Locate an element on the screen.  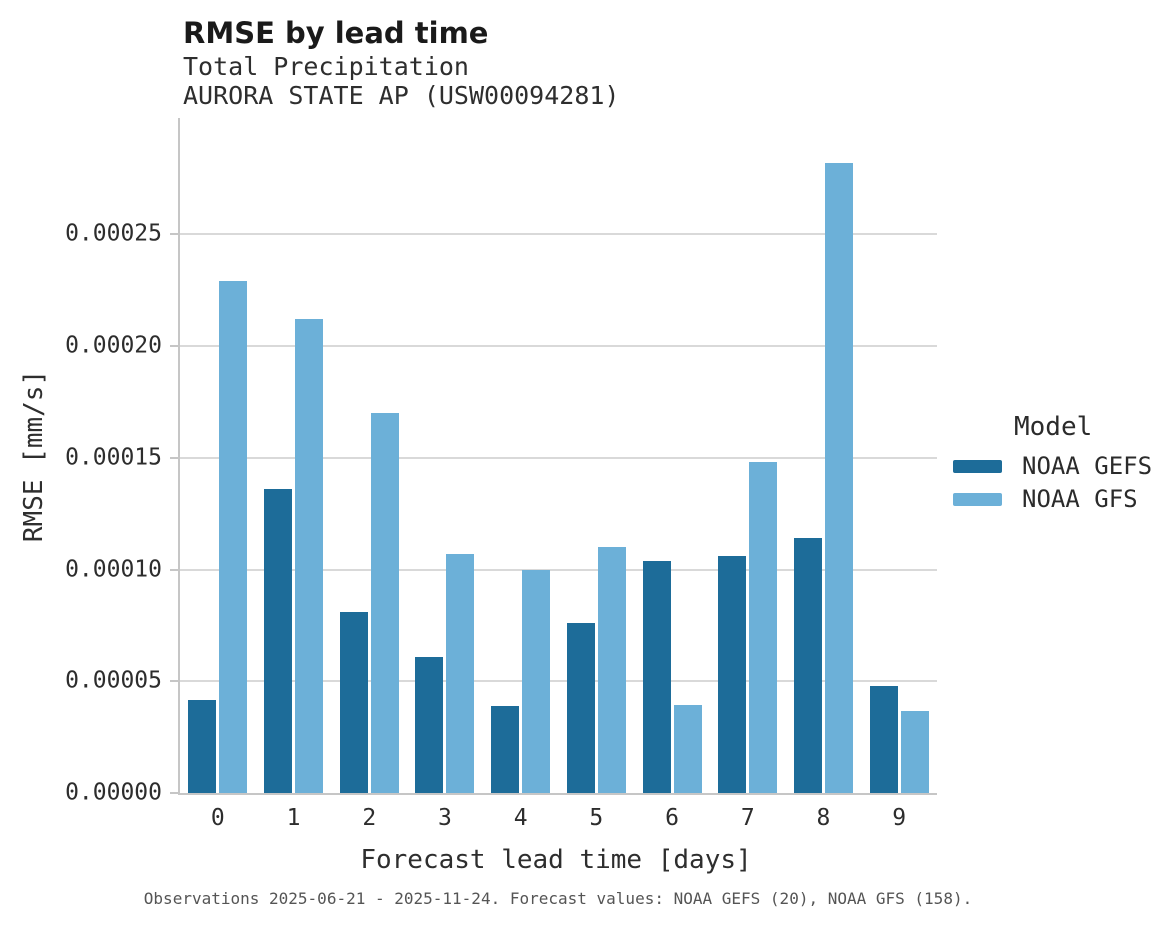
legend-label-gfs: NOAA GFS is located at coordinates (1080, 499).